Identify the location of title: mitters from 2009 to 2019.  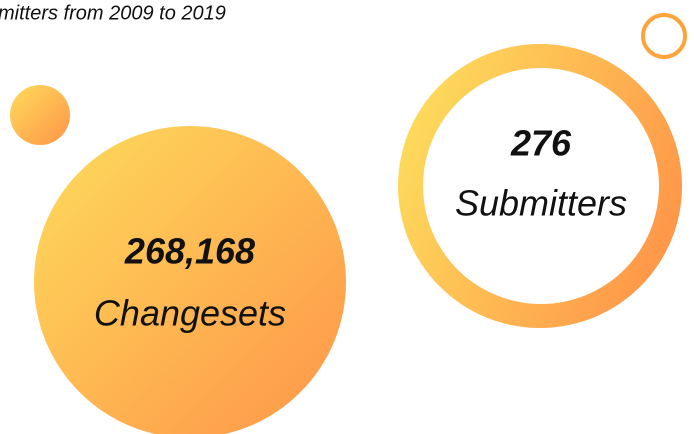
(113, 13).